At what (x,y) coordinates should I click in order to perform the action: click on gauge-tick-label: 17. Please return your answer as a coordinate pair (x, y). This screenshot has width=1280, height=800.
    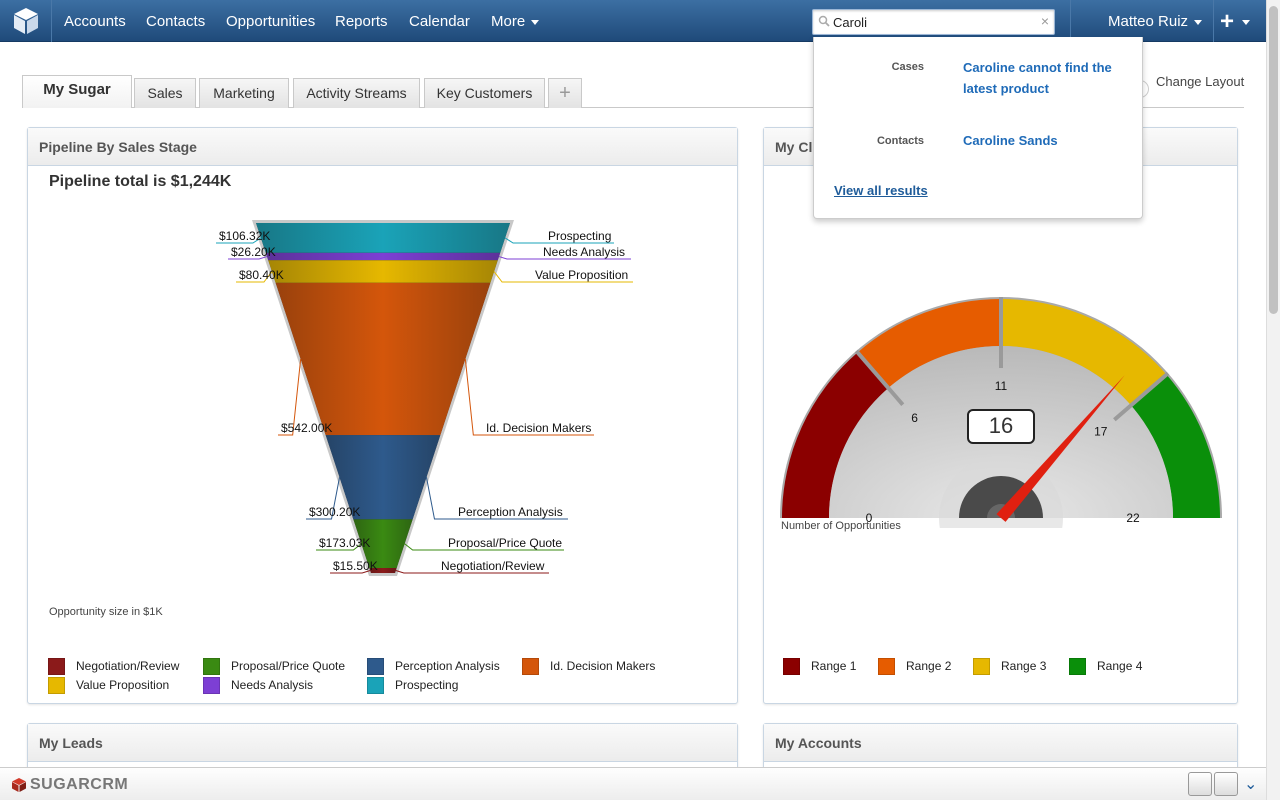
    Looking at the image, I should click on (1101, 432).